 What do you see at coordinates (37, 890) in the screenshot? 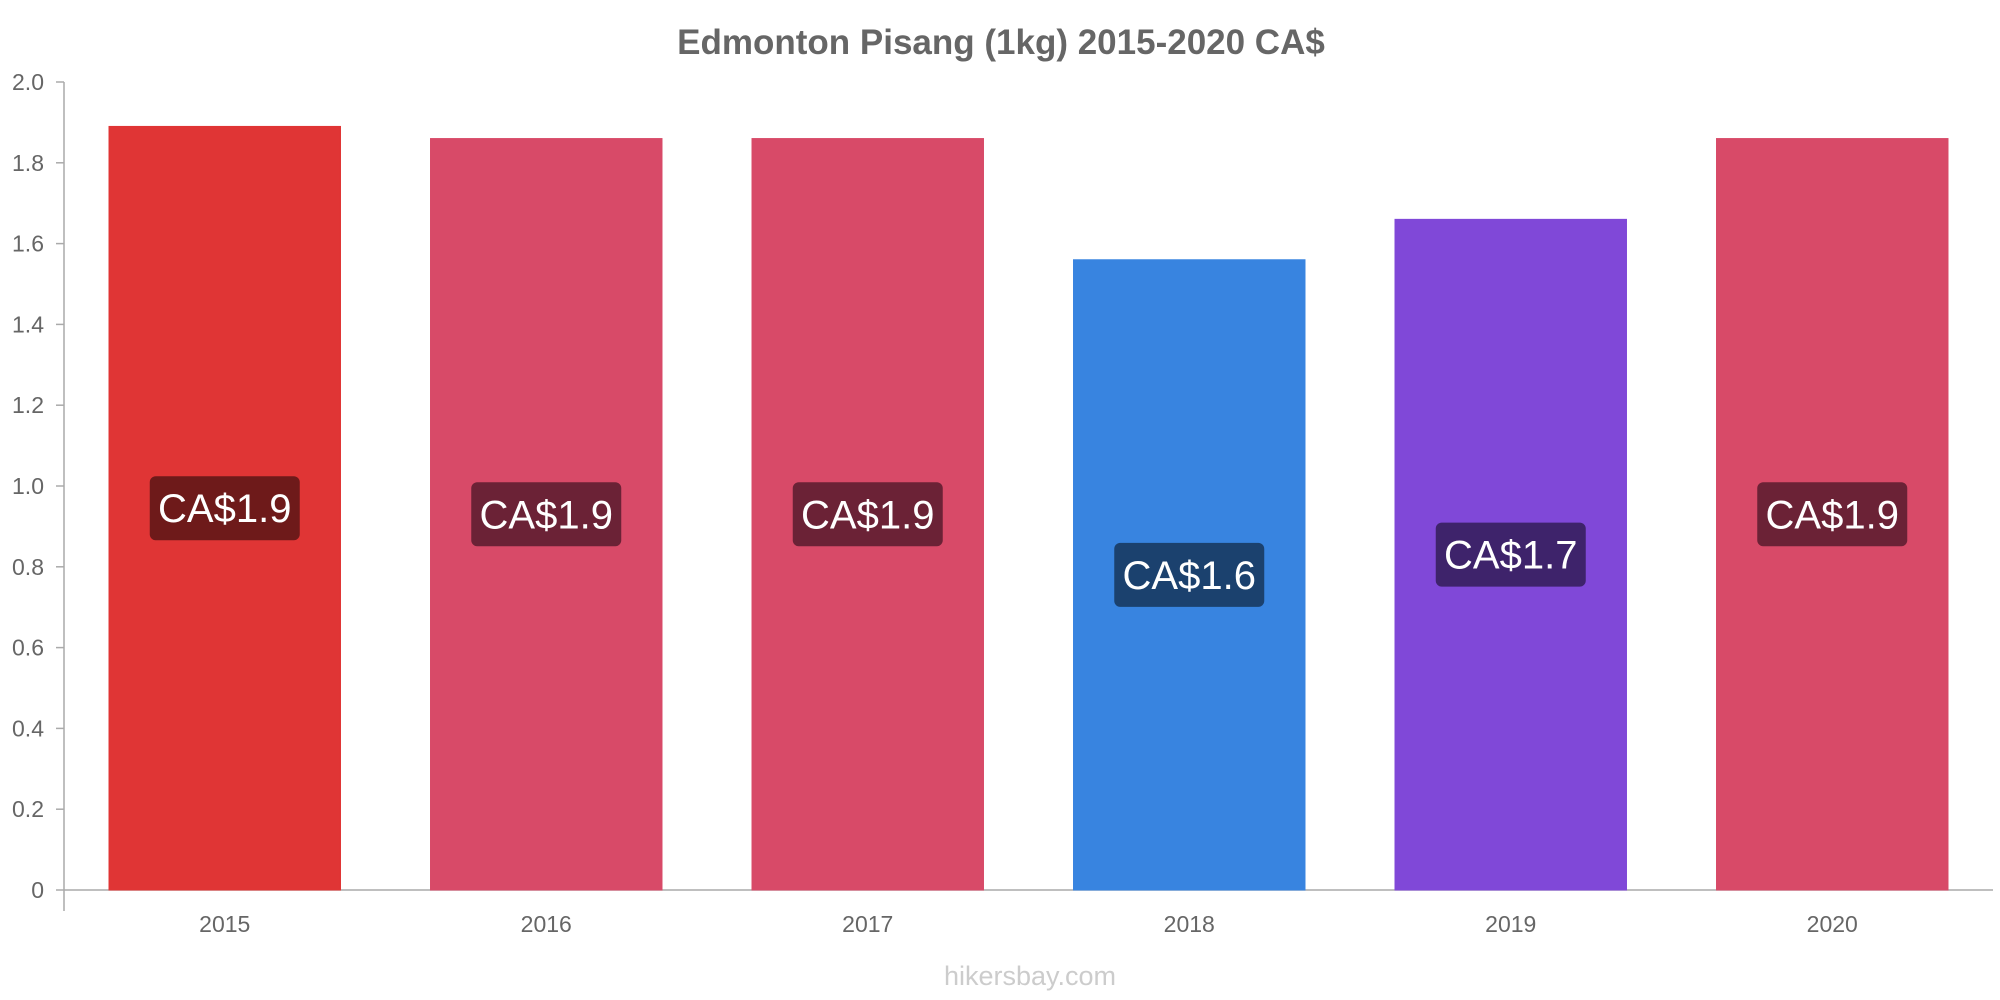
I see `y-tick-label: 0` at bounding box center [37, 890].